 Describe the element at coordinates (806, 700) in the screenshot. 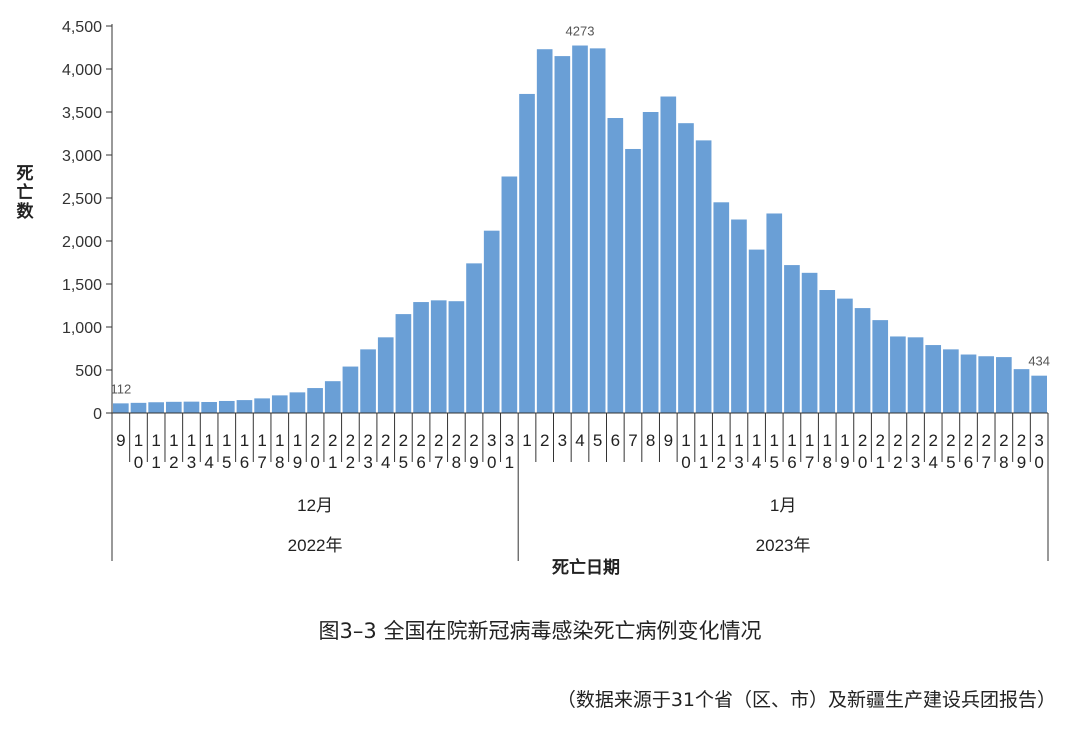

I see `data-source-note: （数据来源于31个省（区、市）及新疆生产建设兵团报告）` at that location.